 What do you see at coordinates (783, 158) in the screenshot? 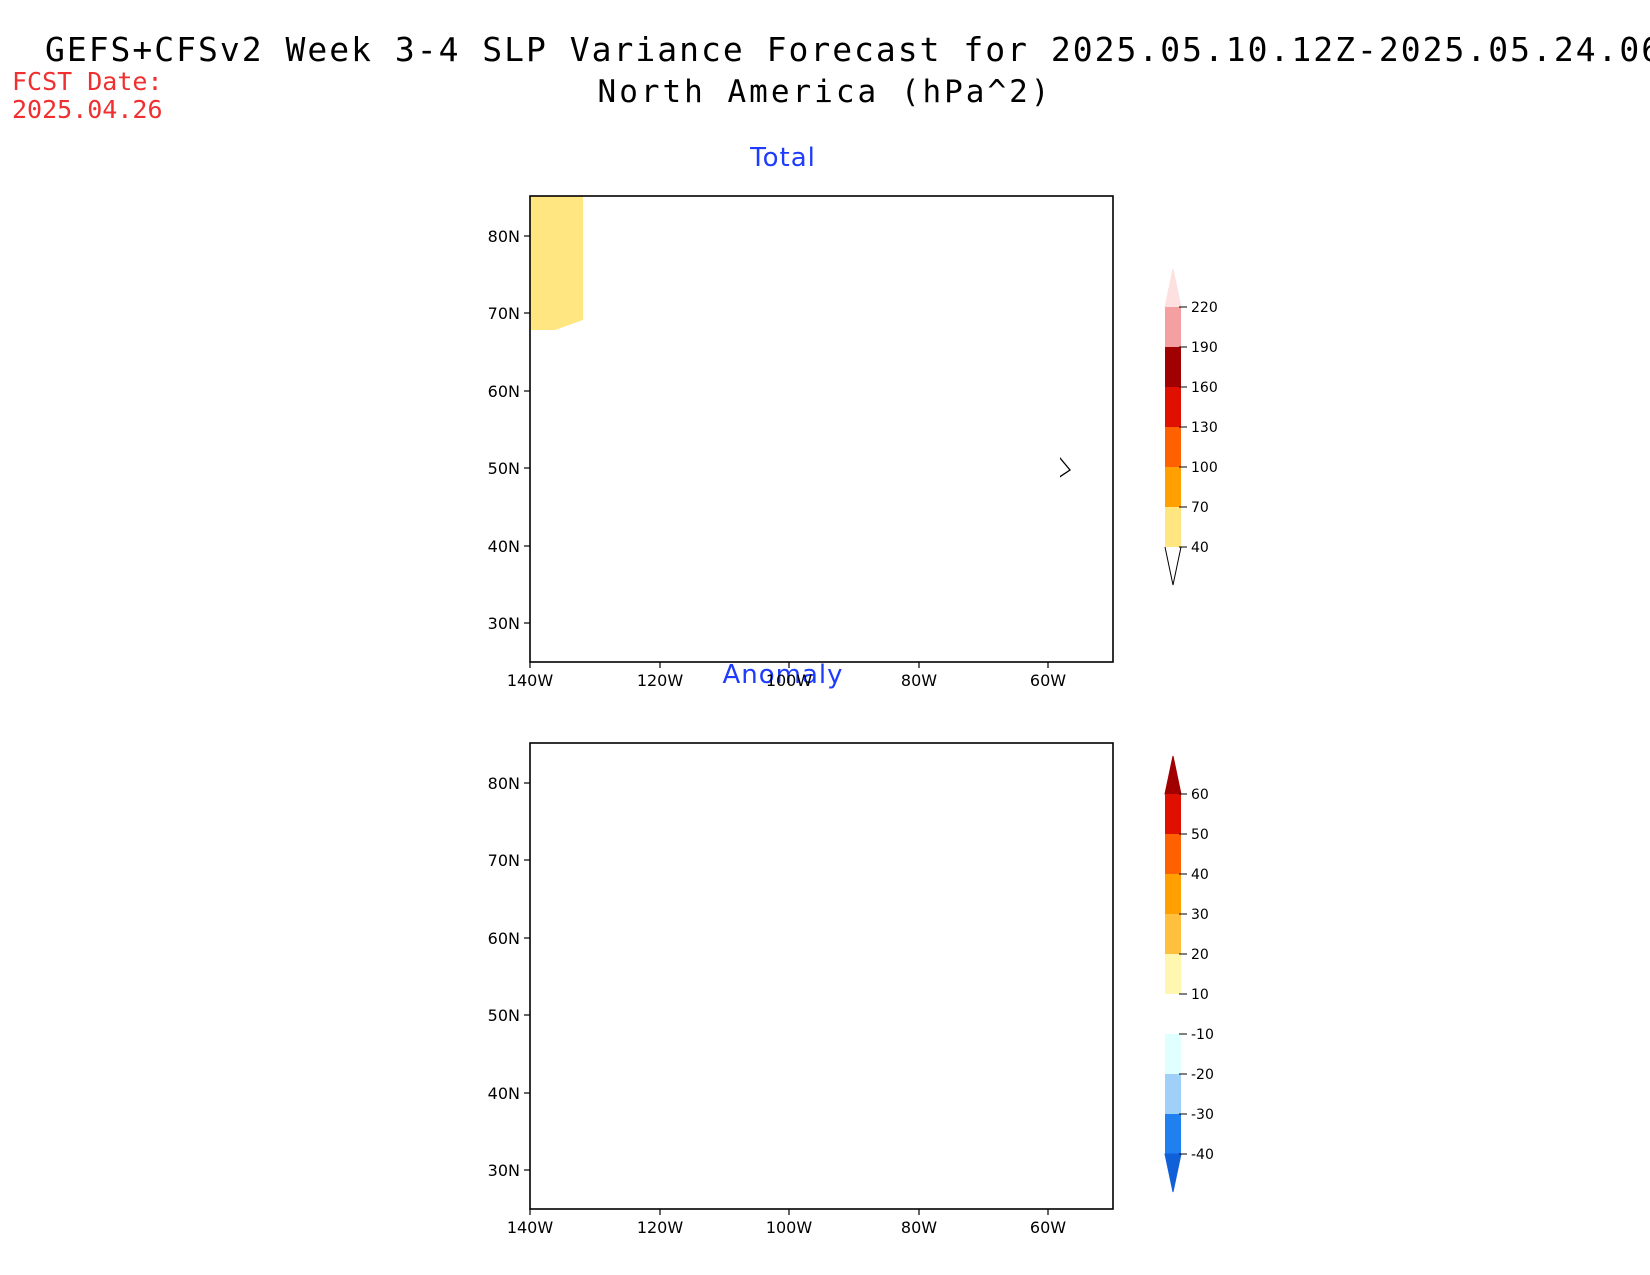
I see `panel-title-total: Total` at bounding box center [783, 158].